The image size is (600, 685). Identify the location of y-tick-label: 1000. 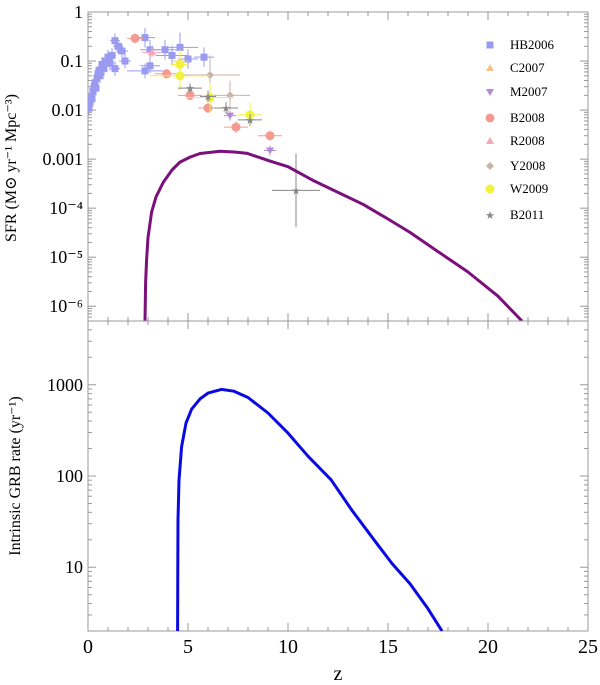
(65, 385).